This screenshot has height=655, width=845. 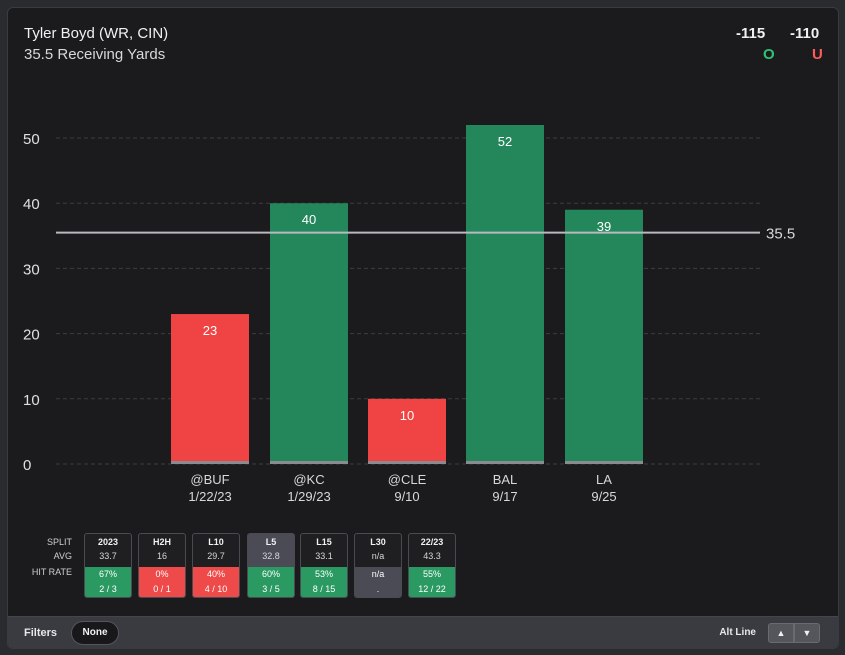 What do you see at coordinates (378, 589) in the screenshot?
I see `hit-rate-fraction: .` at bounding box center [378, 589].